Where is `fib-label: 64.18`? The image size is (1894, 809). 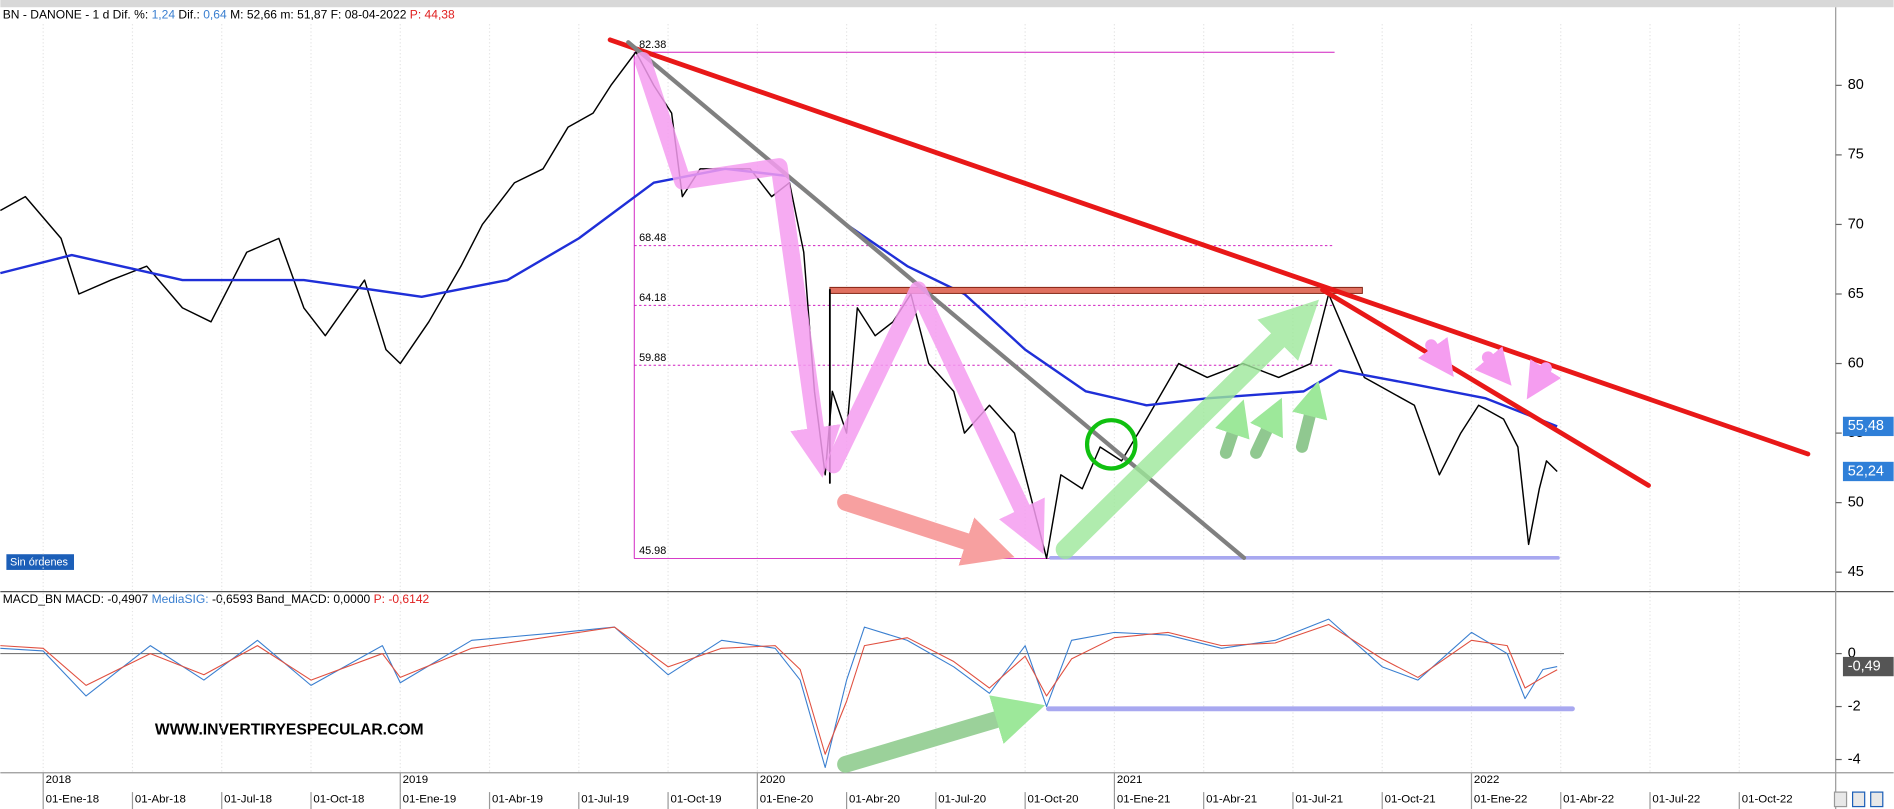 fib-label: 64.18 is located at coordinates (652, 298).